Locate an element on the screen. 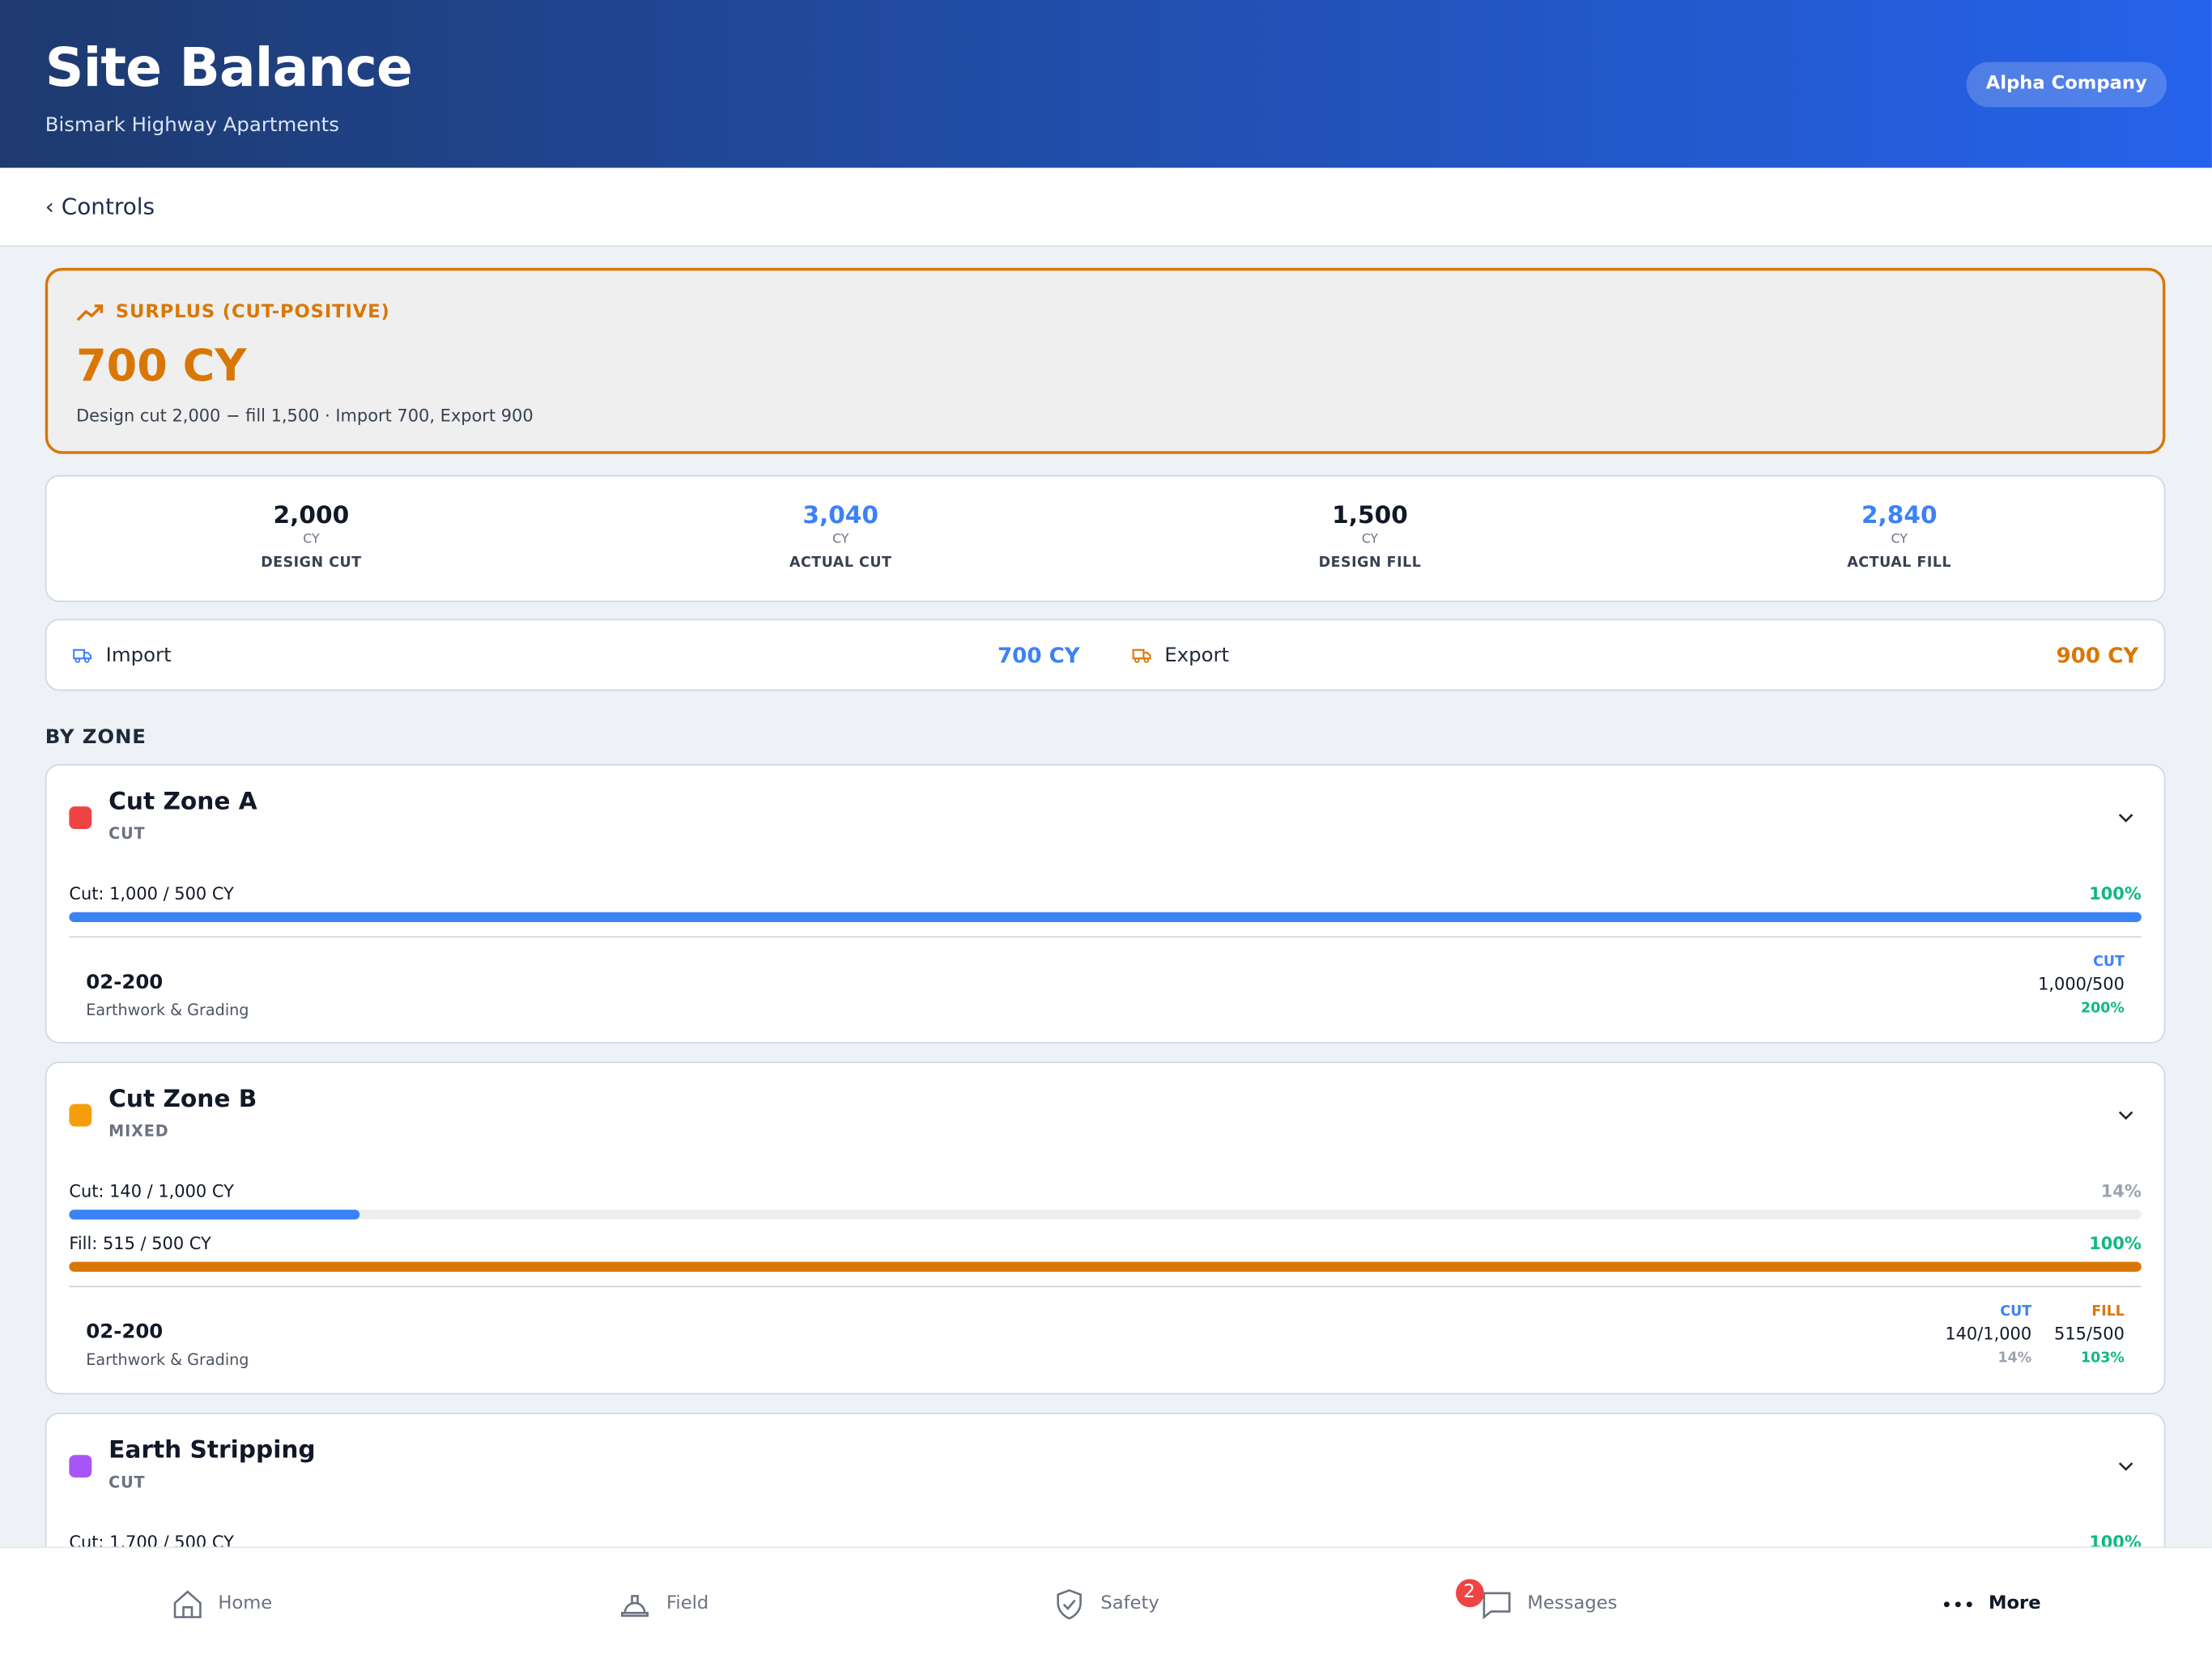 Image resolution: width=2212 pixels, height=1658 pixels. progress-row: Fill: 515 / 500 CY 100% is located at coordinates (1105, 1243).